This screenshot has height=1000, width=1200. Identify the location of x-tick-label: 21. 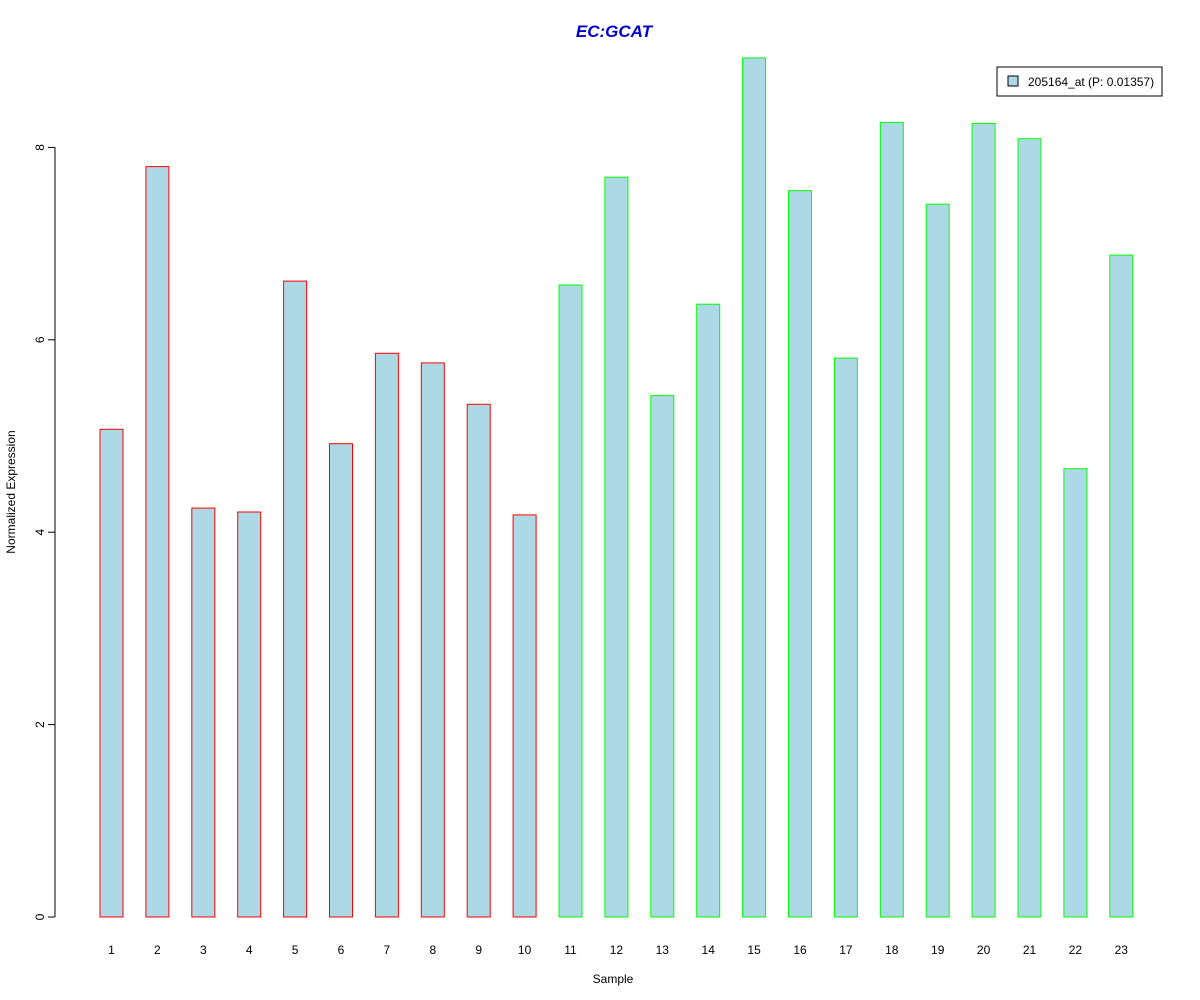
(1030, 950).